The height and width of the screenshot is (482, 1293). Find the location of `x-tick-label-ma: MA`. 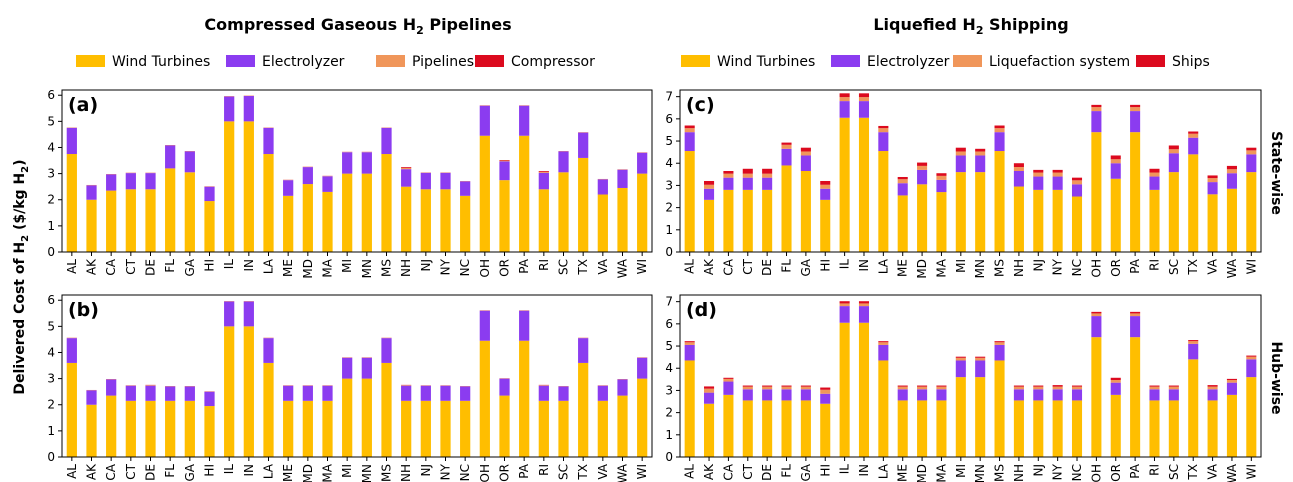

x-tick-label-ma: MA is located at coordinates (941, 267).